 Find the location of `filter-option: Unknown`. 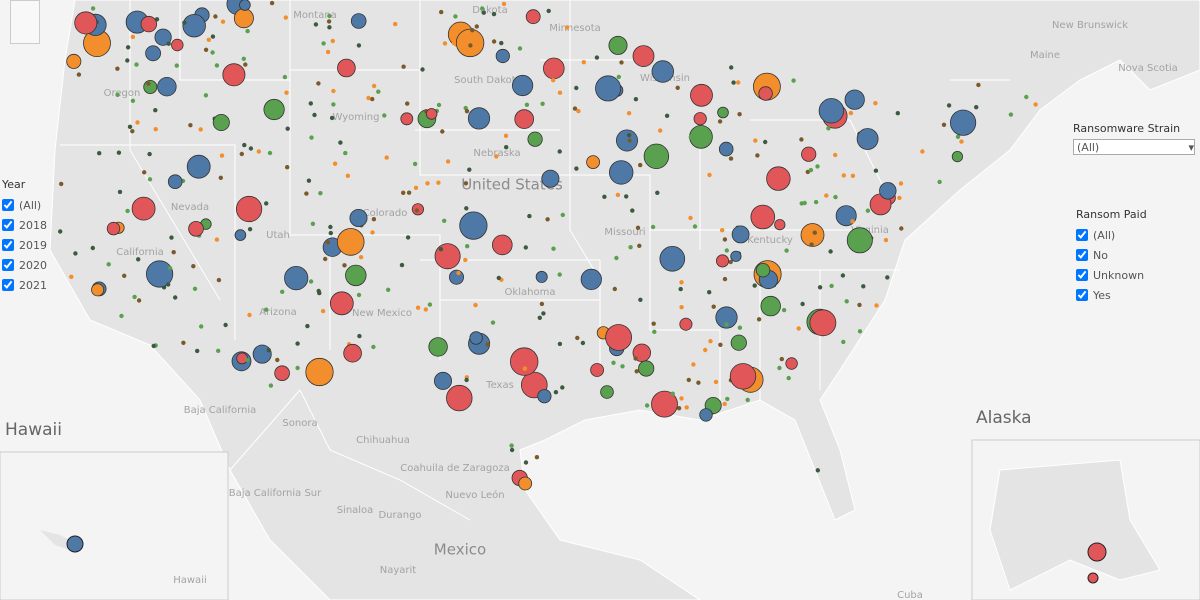

filter-option: Unknown is located at coordinates (1111, 275).